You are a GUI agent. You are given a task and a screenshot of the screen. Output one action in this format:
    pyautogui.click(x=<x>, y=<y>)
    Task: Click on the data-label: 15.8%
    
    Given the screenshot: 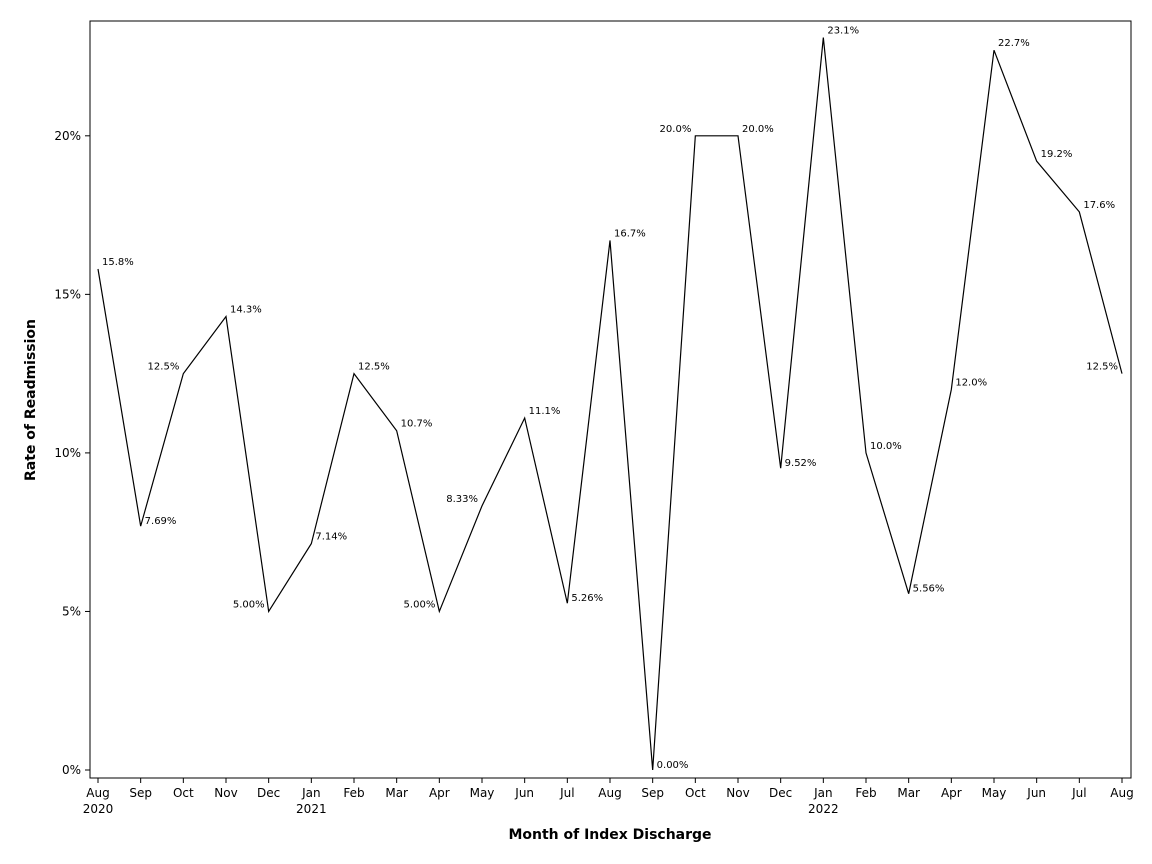 What is the action you would take?
    pyautogui.click(x=118, y=262)
    